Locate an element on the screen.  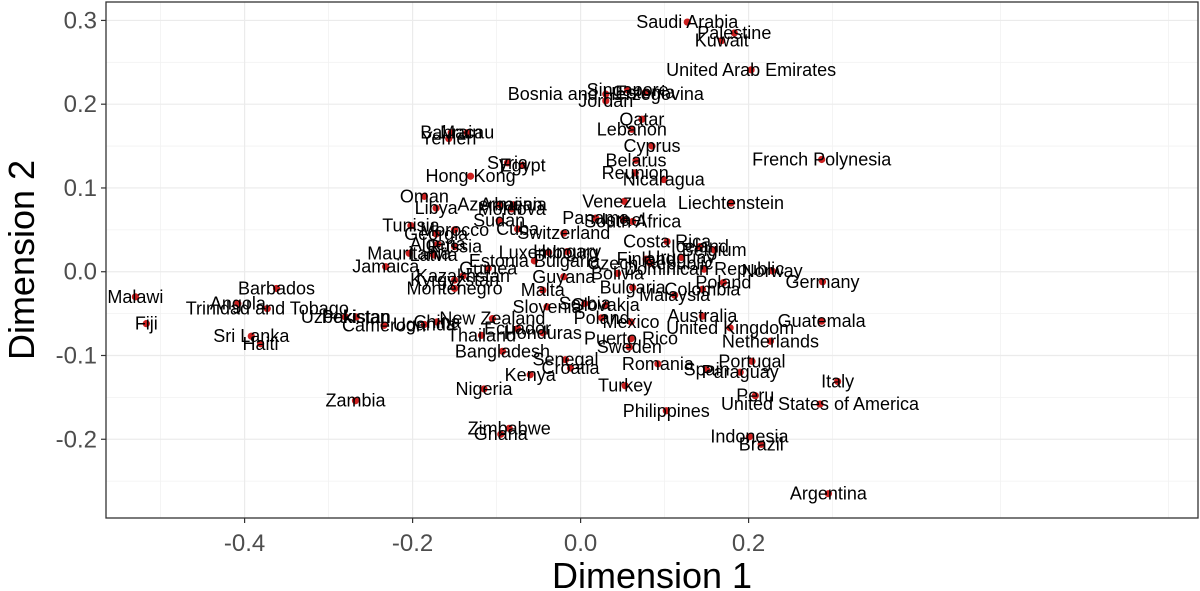
point-label: Honduras is located at coordinates (543, 333).